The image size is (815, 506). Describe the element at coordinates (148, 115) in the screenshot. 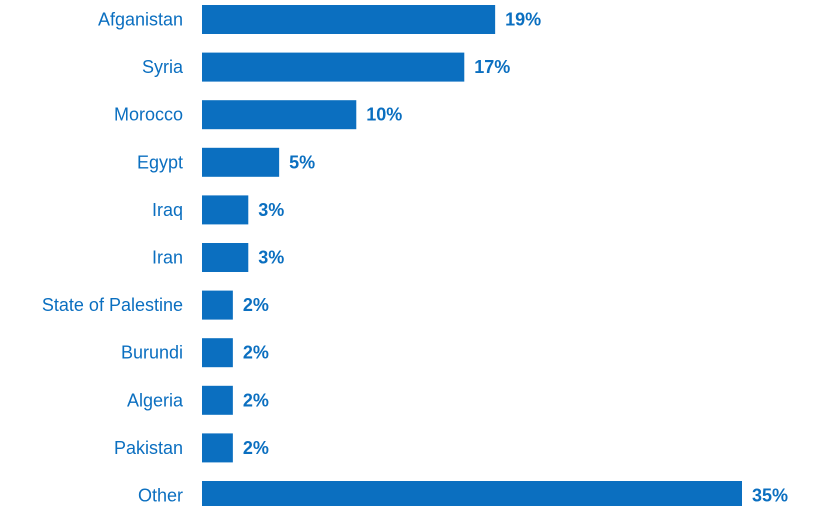

I see `category-label: Morocco` at that location.